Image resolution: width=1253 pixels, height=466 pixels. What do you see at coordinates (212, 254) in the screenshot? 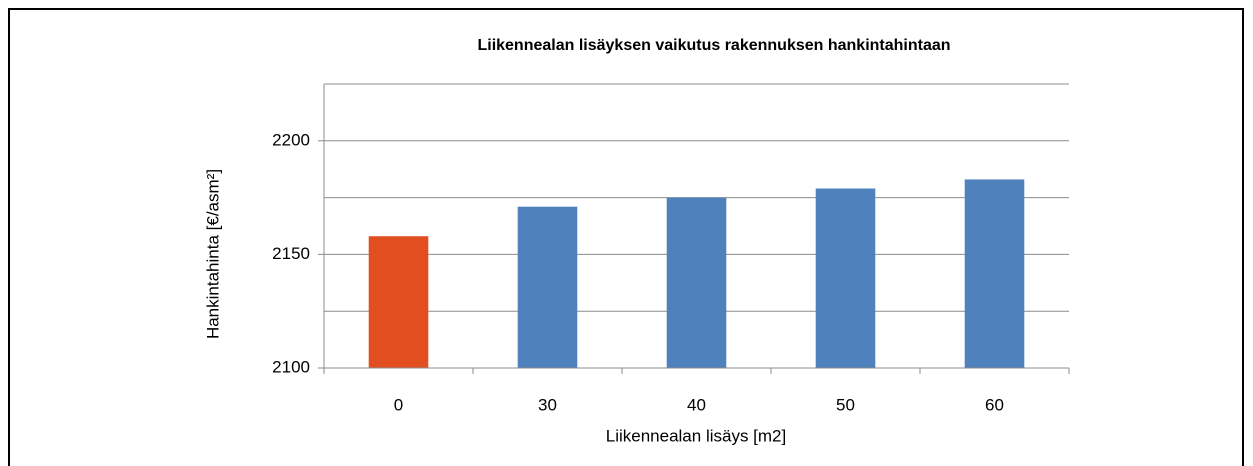
I see `y-axis-label: Hankintahinta [€/asm²]` at bounding box center [212, 254].